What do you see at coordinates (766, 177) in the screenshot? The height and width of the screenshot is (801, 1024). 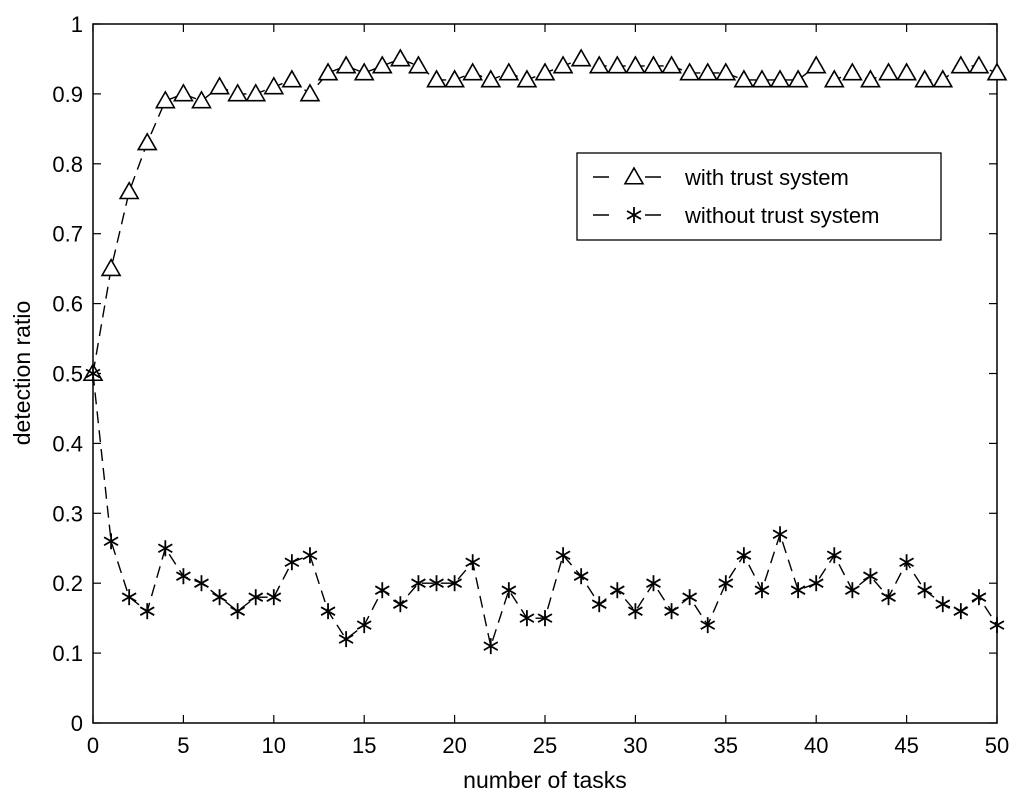 I see `legend-label-1: with trust system` at bounding box center [766, 177].